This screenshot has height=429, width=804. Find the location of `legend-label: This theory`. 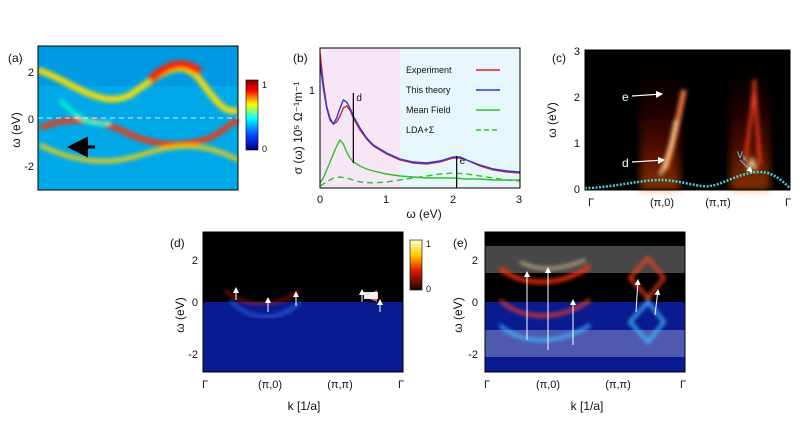

legend-label: This theory is located at coordinates (428, 90).